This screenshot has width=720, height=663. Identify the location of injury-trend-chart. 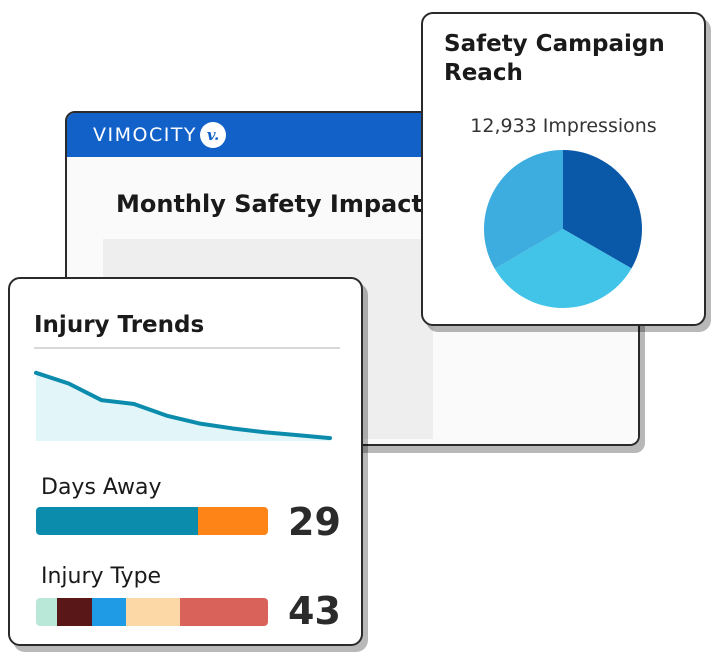
(183, 405).